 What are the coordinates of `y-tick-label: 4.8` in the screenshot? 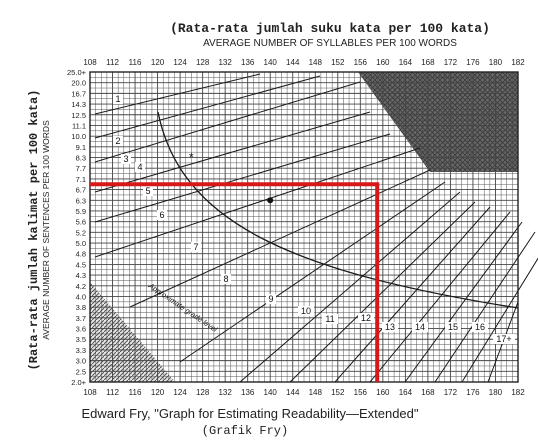 It's located at (81, 254).